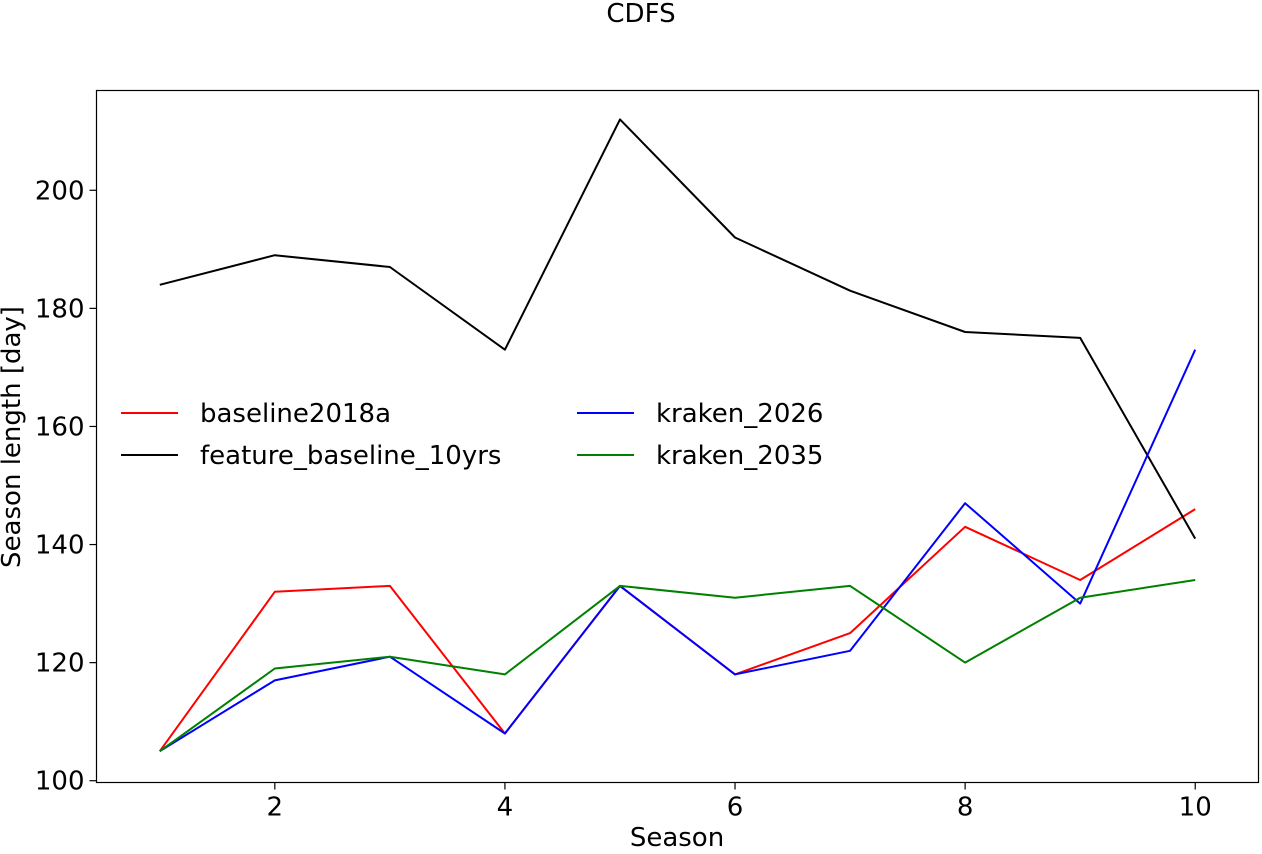 The height and width of the screenshot is (854, 1262). I want to click on y-tick-label: 180, so click(60, 309).